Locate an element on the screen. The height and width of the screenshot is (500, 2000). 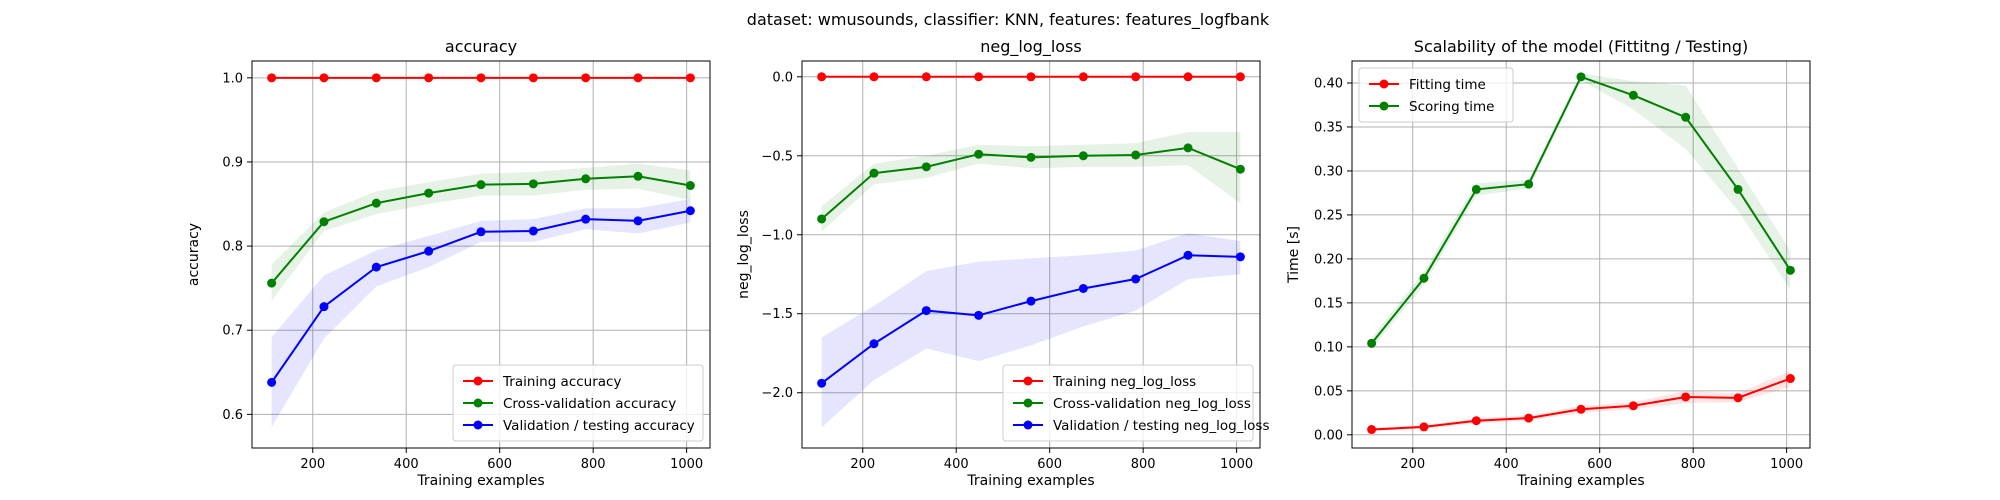
x-tick-label: 400 is located at coordinates (956, 464).